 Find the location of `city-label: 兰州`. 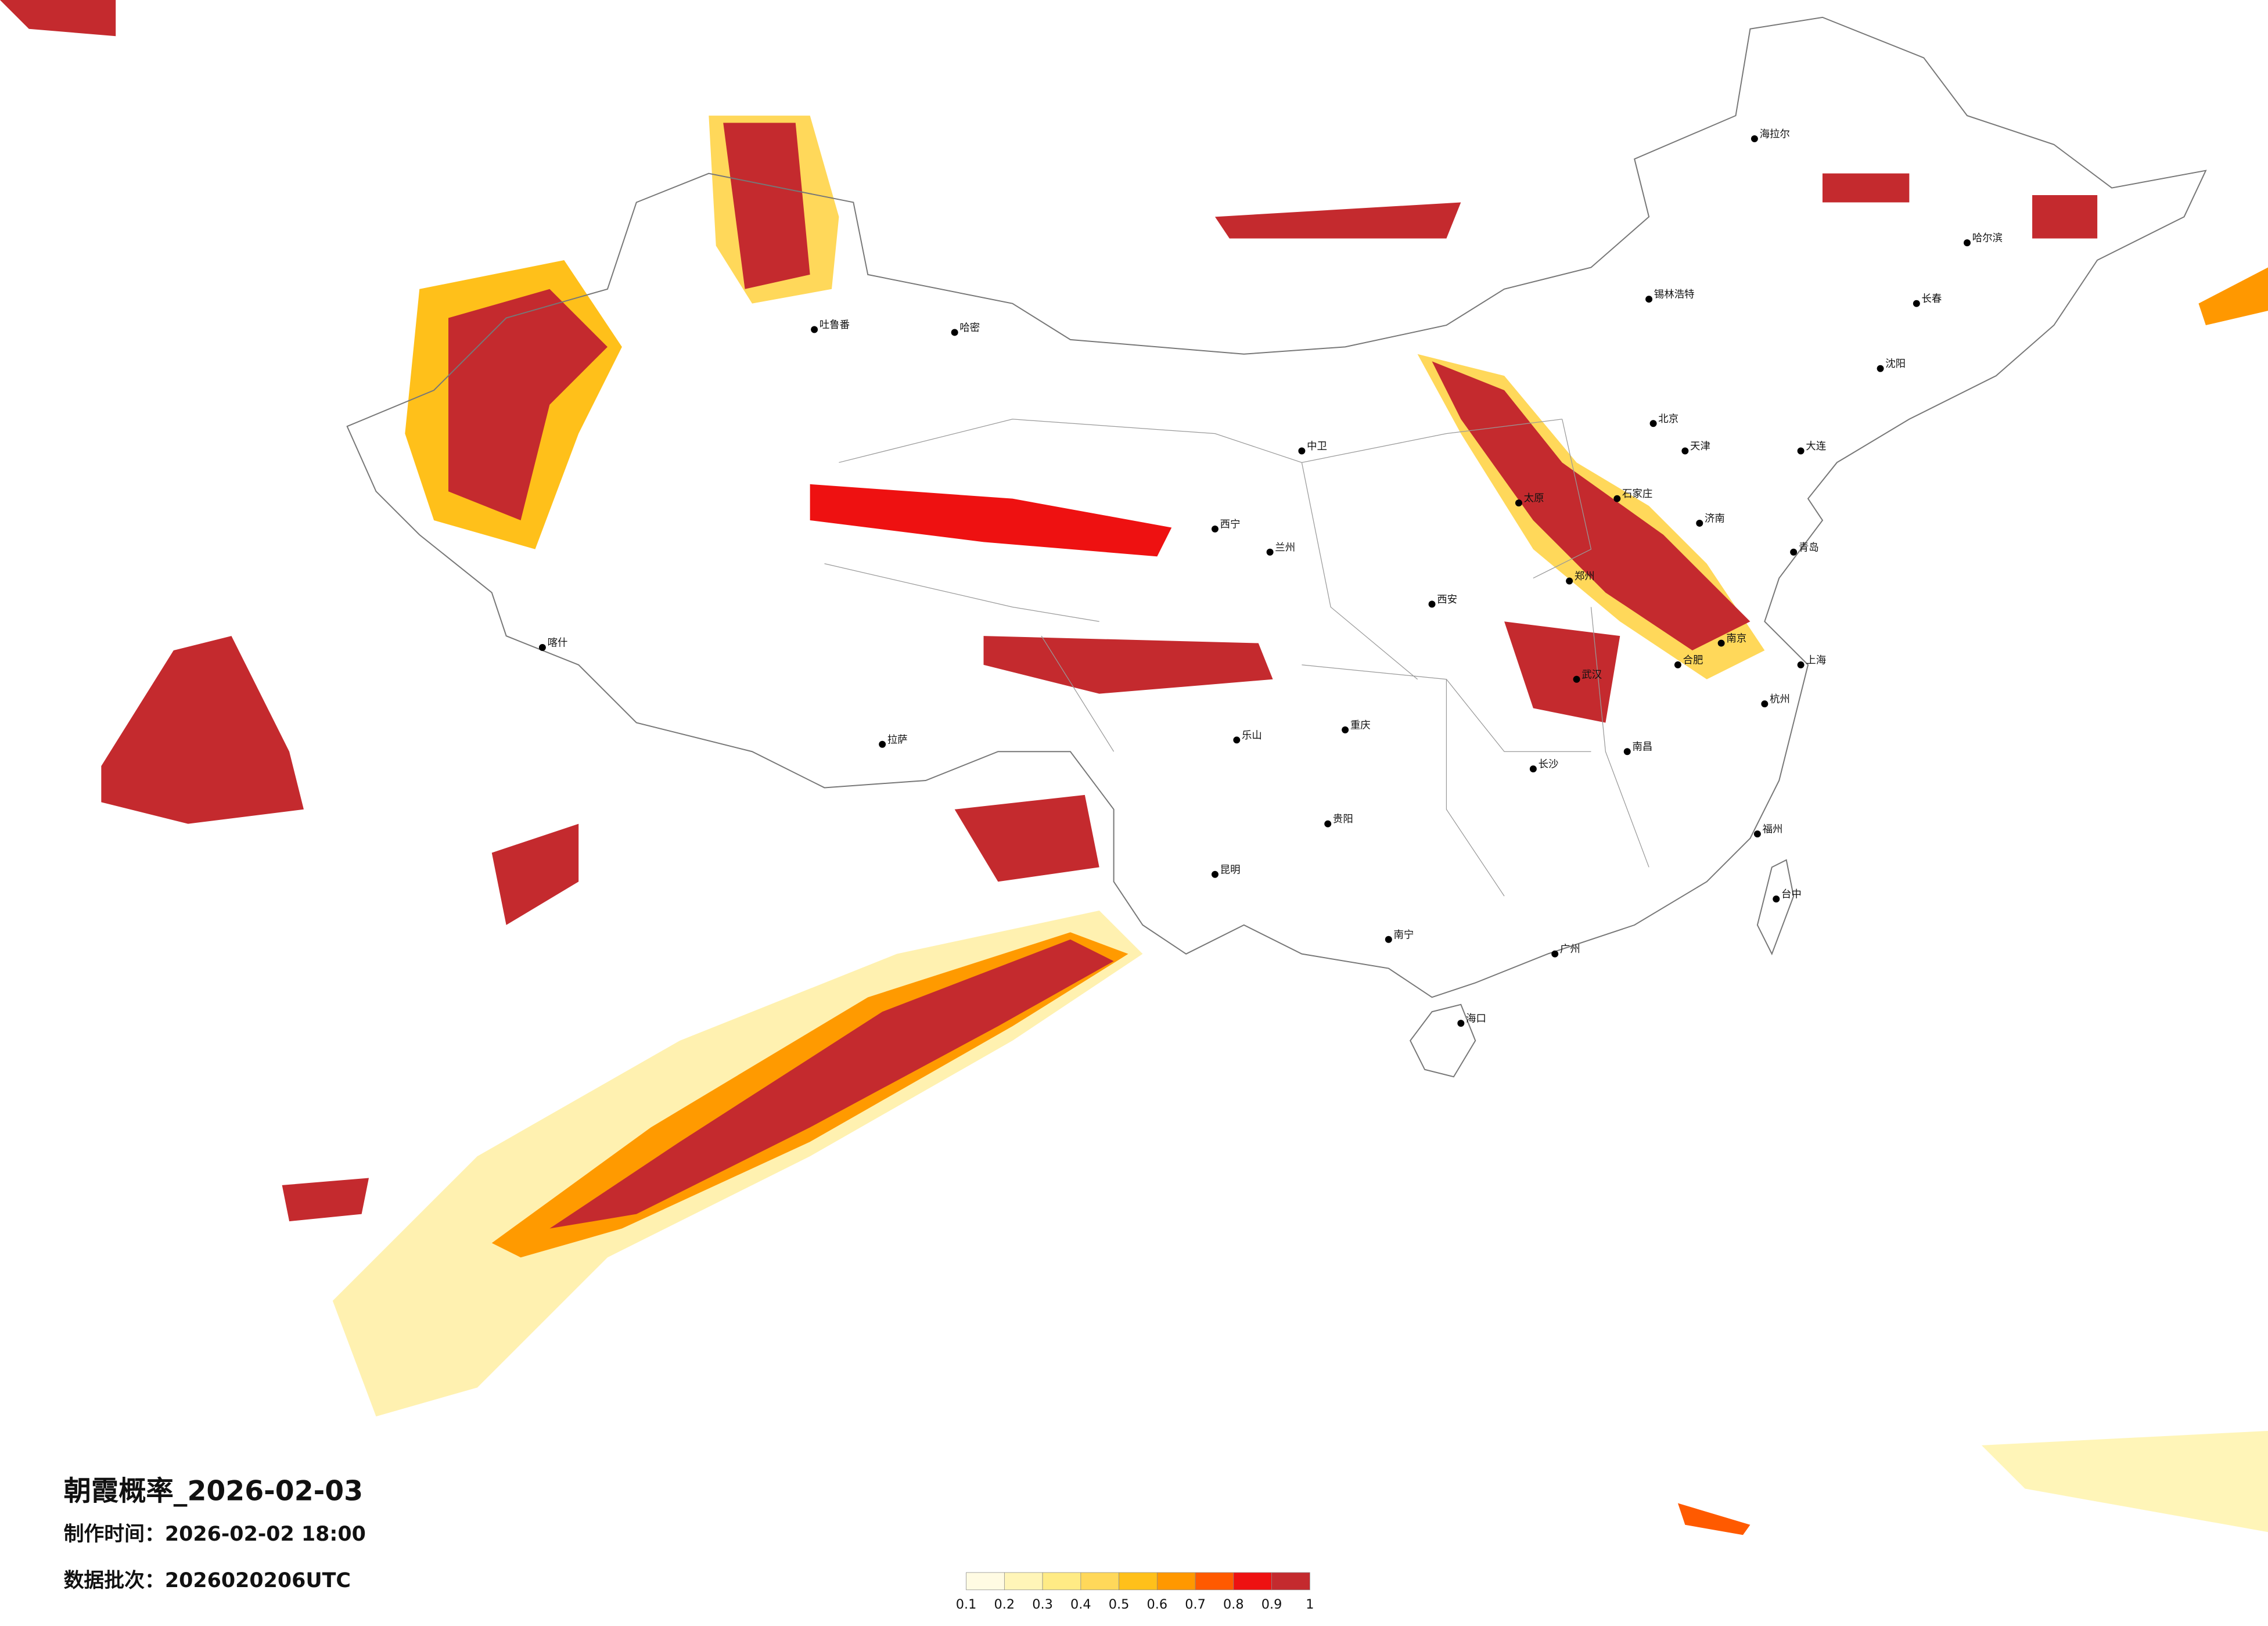

city-label: 兰州 is located at coordinates (1285, 547).